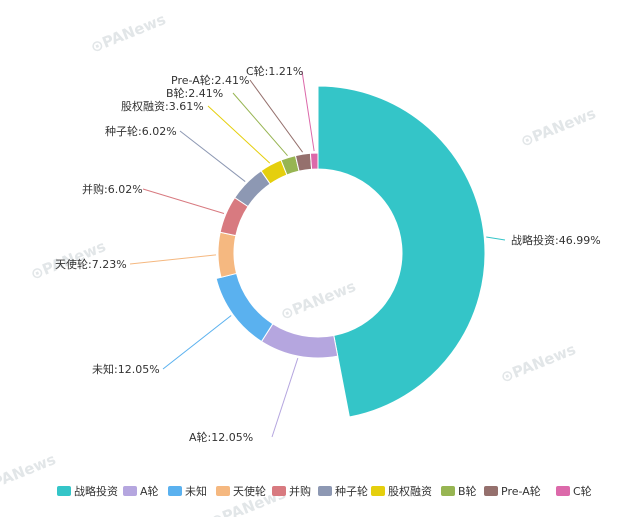  I want to click on slice-label: A轮:12.05%, so click(221, 437).